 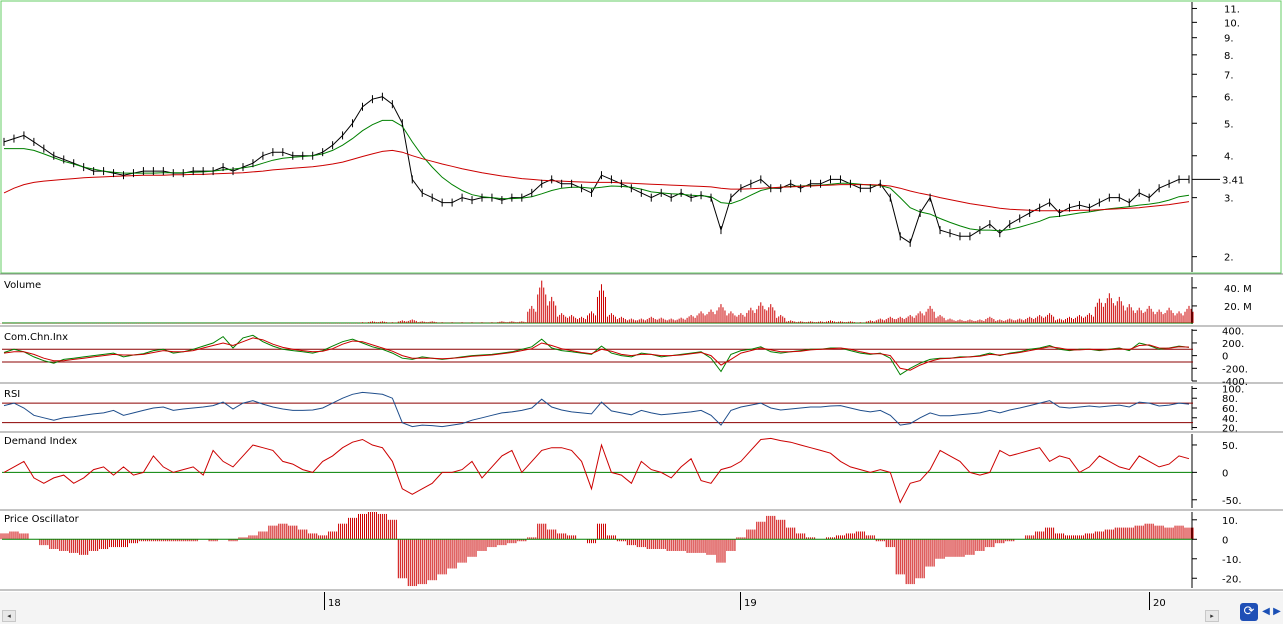 I want to click on oscillator-tick-label: 10., so click(x=1230, y=521).